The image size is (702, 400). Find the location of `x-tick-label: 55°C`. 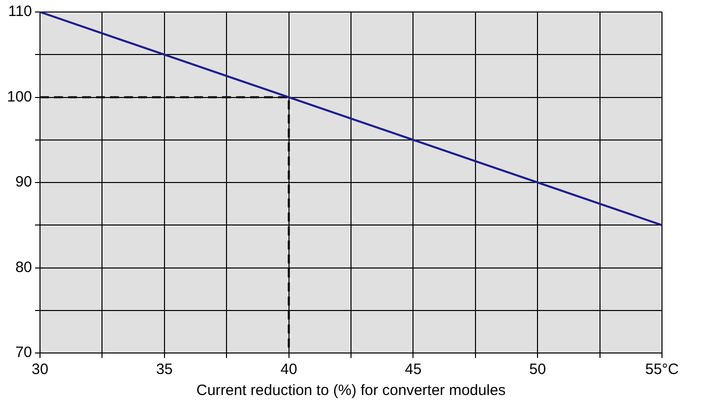

x-tick-label: 55°C is located at coordinates (662, 369).